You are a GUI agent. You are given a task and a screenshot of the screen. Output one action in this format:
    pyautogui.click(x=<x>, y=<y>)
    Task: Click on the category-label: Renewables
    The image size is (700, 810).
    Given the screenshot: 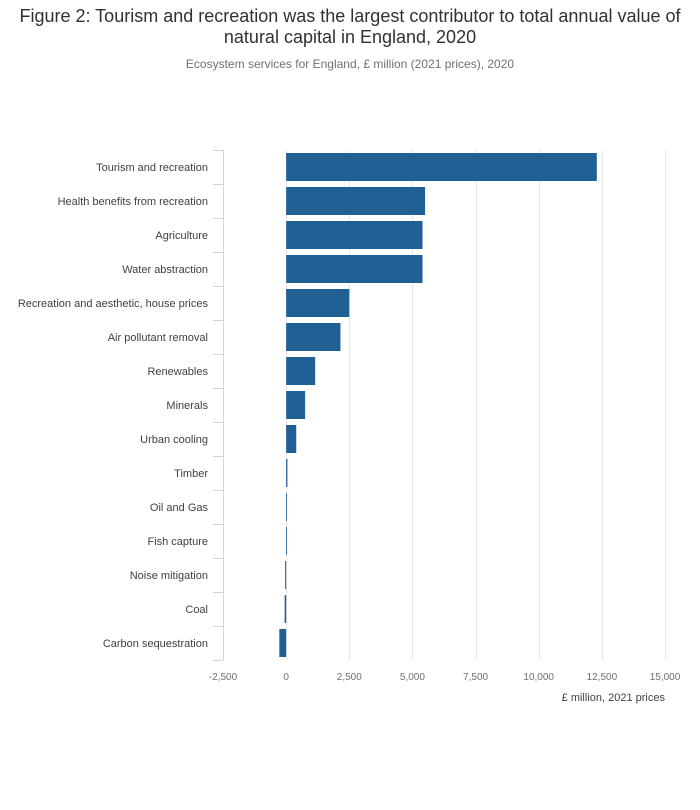 What is the action you would take?
    pyautogui.click(x=177, y=372)
    